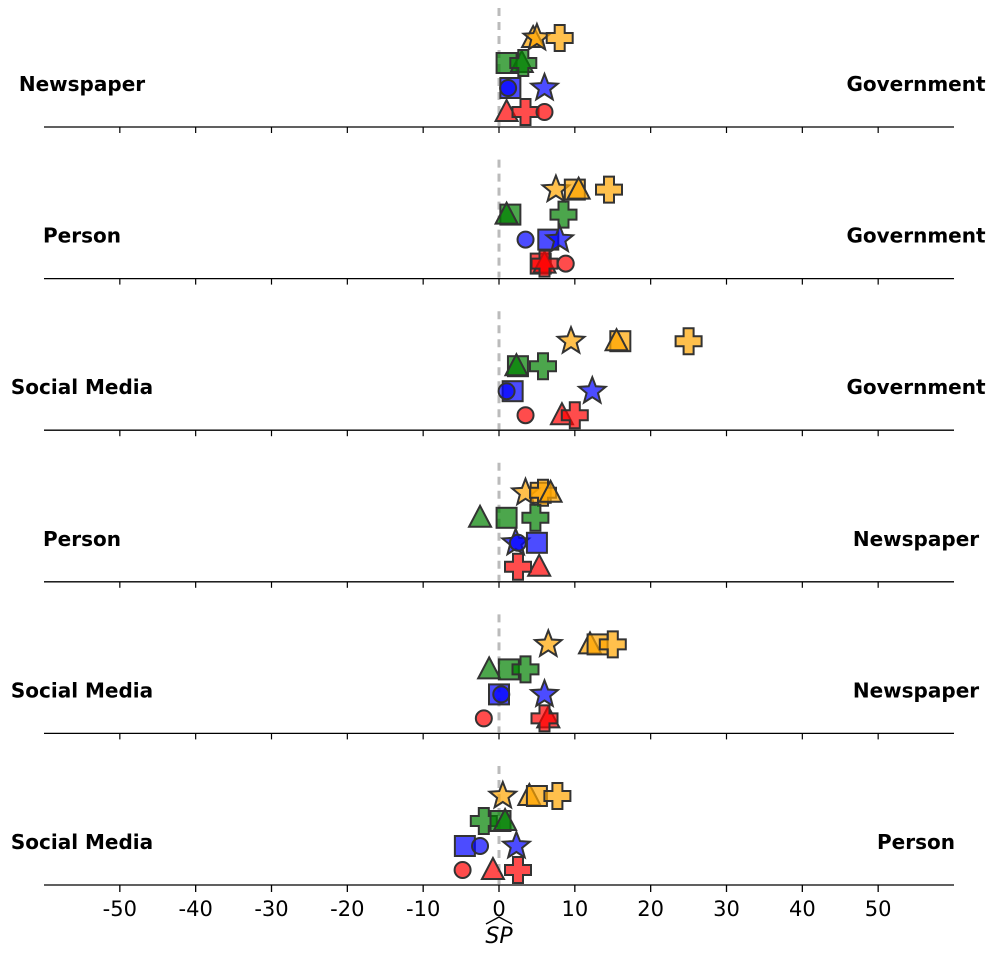  What do you see at coordinates (536, 542) in the screenshot?
I see `point-blue-square` at bounding box center [536, 542].